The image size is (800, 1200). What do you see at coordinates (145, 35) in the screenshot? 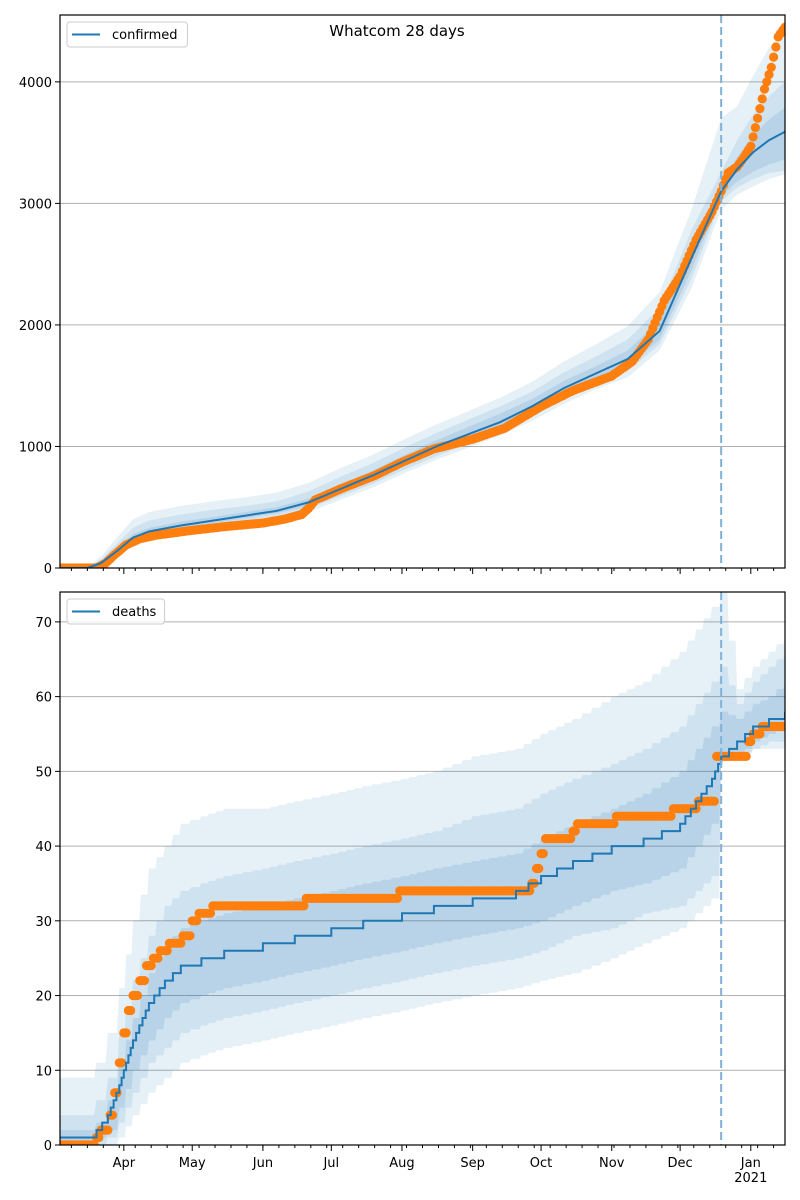
I see `legend-label: confirmed` at bounding box center [145, 35].